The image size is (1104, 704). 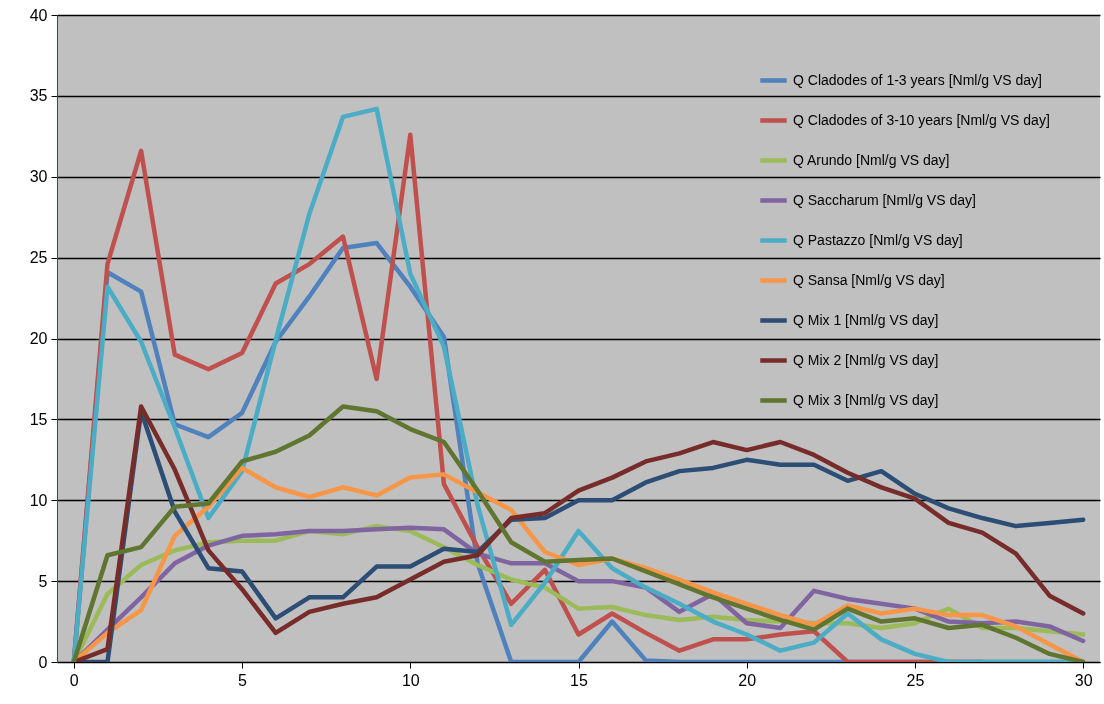 I want to click on x-tick-label: 10, so click(x=410, y=680).